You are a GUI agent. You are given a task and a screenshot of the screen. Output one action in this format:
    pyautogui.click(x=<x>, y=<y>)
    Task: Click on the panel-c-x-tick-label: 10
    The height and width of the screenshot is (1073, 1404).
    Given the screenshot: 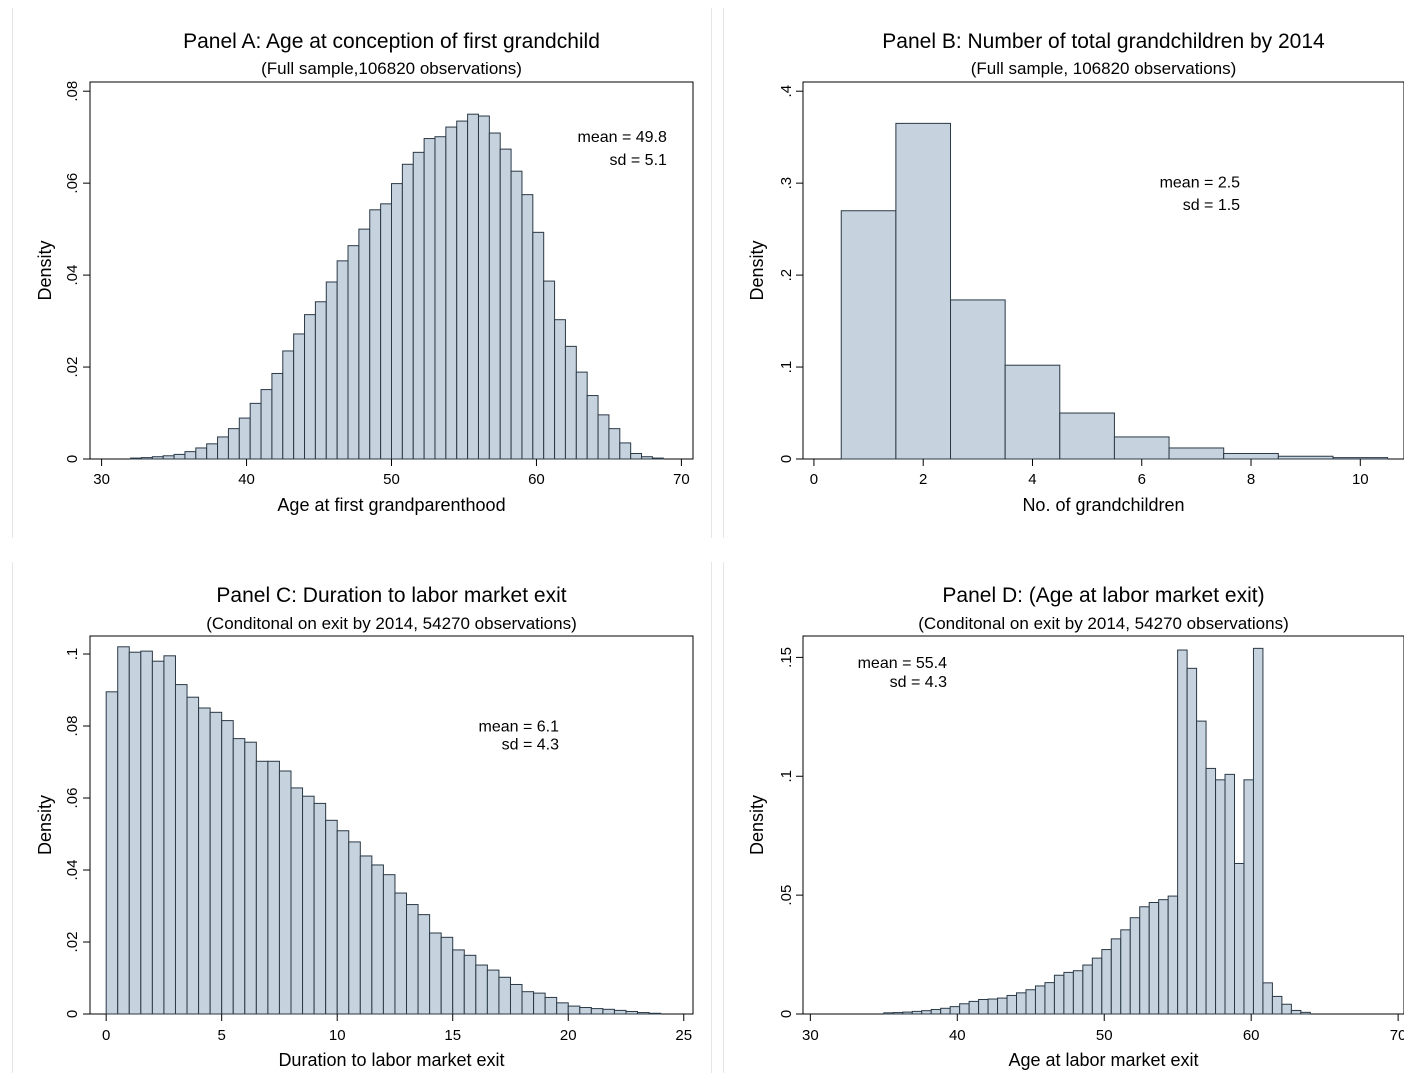 What is the action you would take?
    pyautogui.click(x=337, y=1035)
    